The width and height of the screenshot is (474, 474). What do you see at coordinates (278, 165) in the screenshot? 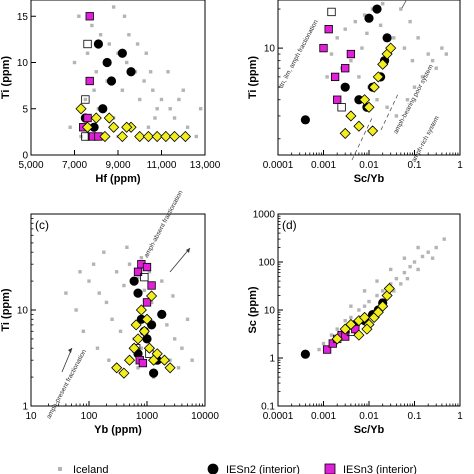
I see `x-tick-label: 0.0001` at bounding box center [278, 165].